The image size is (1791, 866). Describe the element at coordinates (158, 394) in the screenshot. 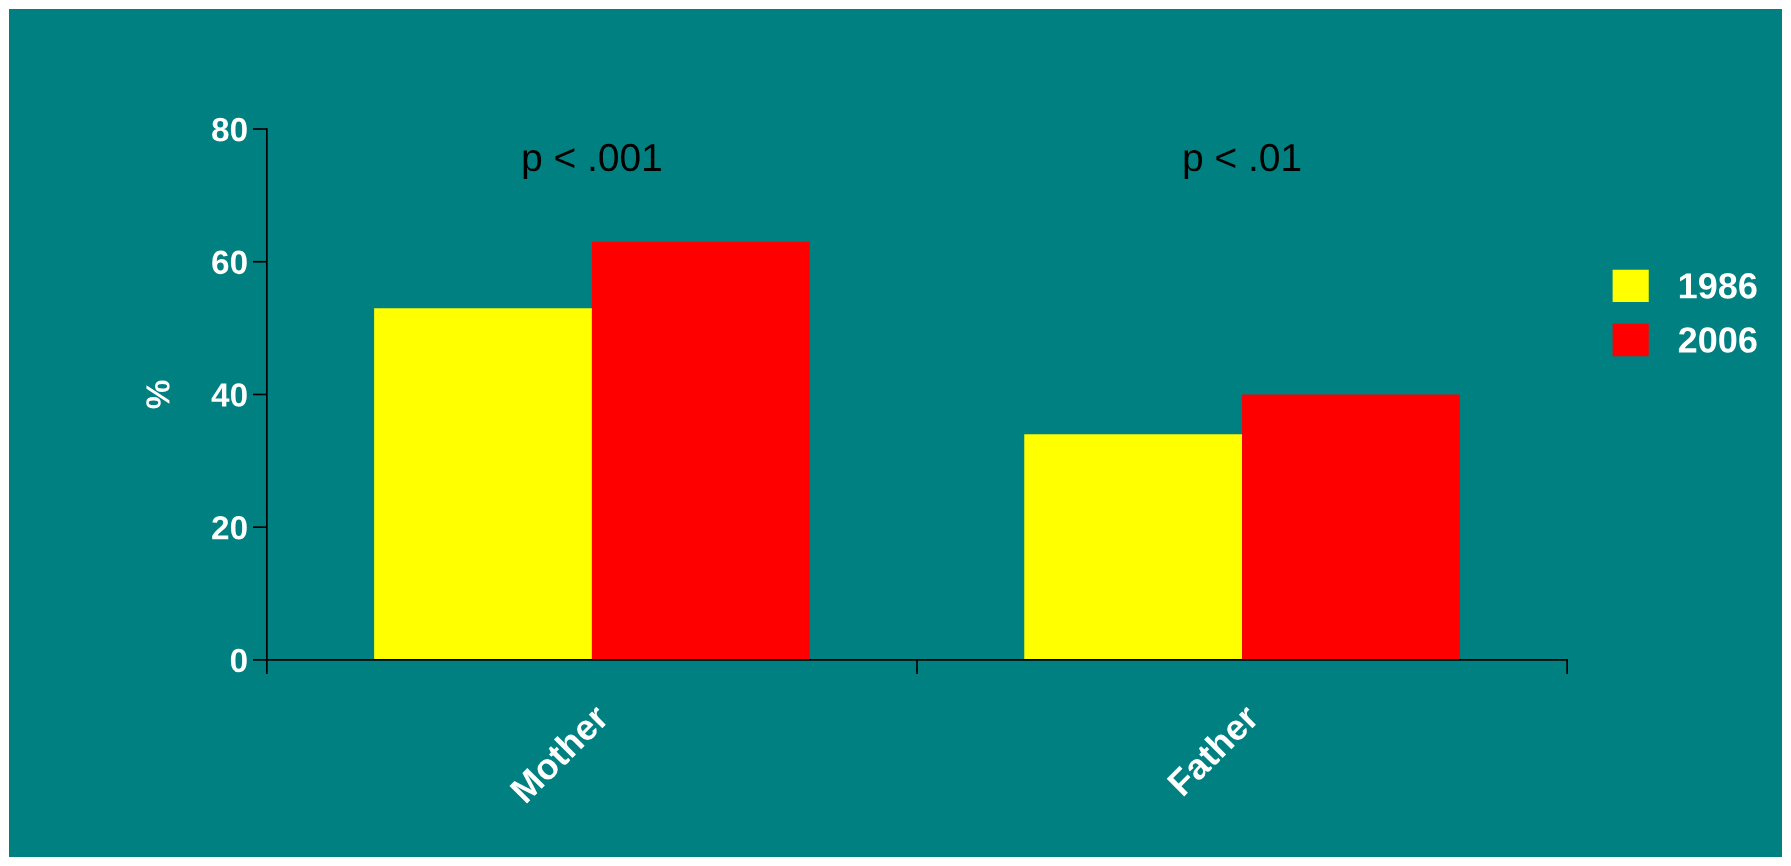

I see `y-axis-title: %` at that location.